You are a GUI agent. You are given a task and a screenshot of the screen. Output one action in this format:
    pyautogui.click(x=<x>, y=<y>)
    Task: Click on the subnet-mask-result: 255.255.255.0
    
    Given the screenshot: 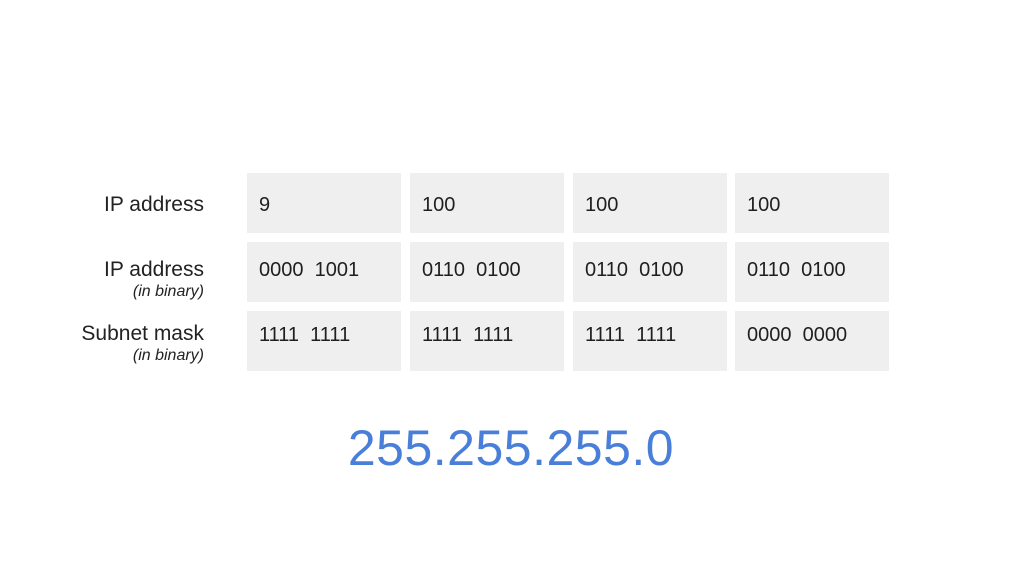 What is the action you would take?
    pyautogui.click(x=511, y=448)
    